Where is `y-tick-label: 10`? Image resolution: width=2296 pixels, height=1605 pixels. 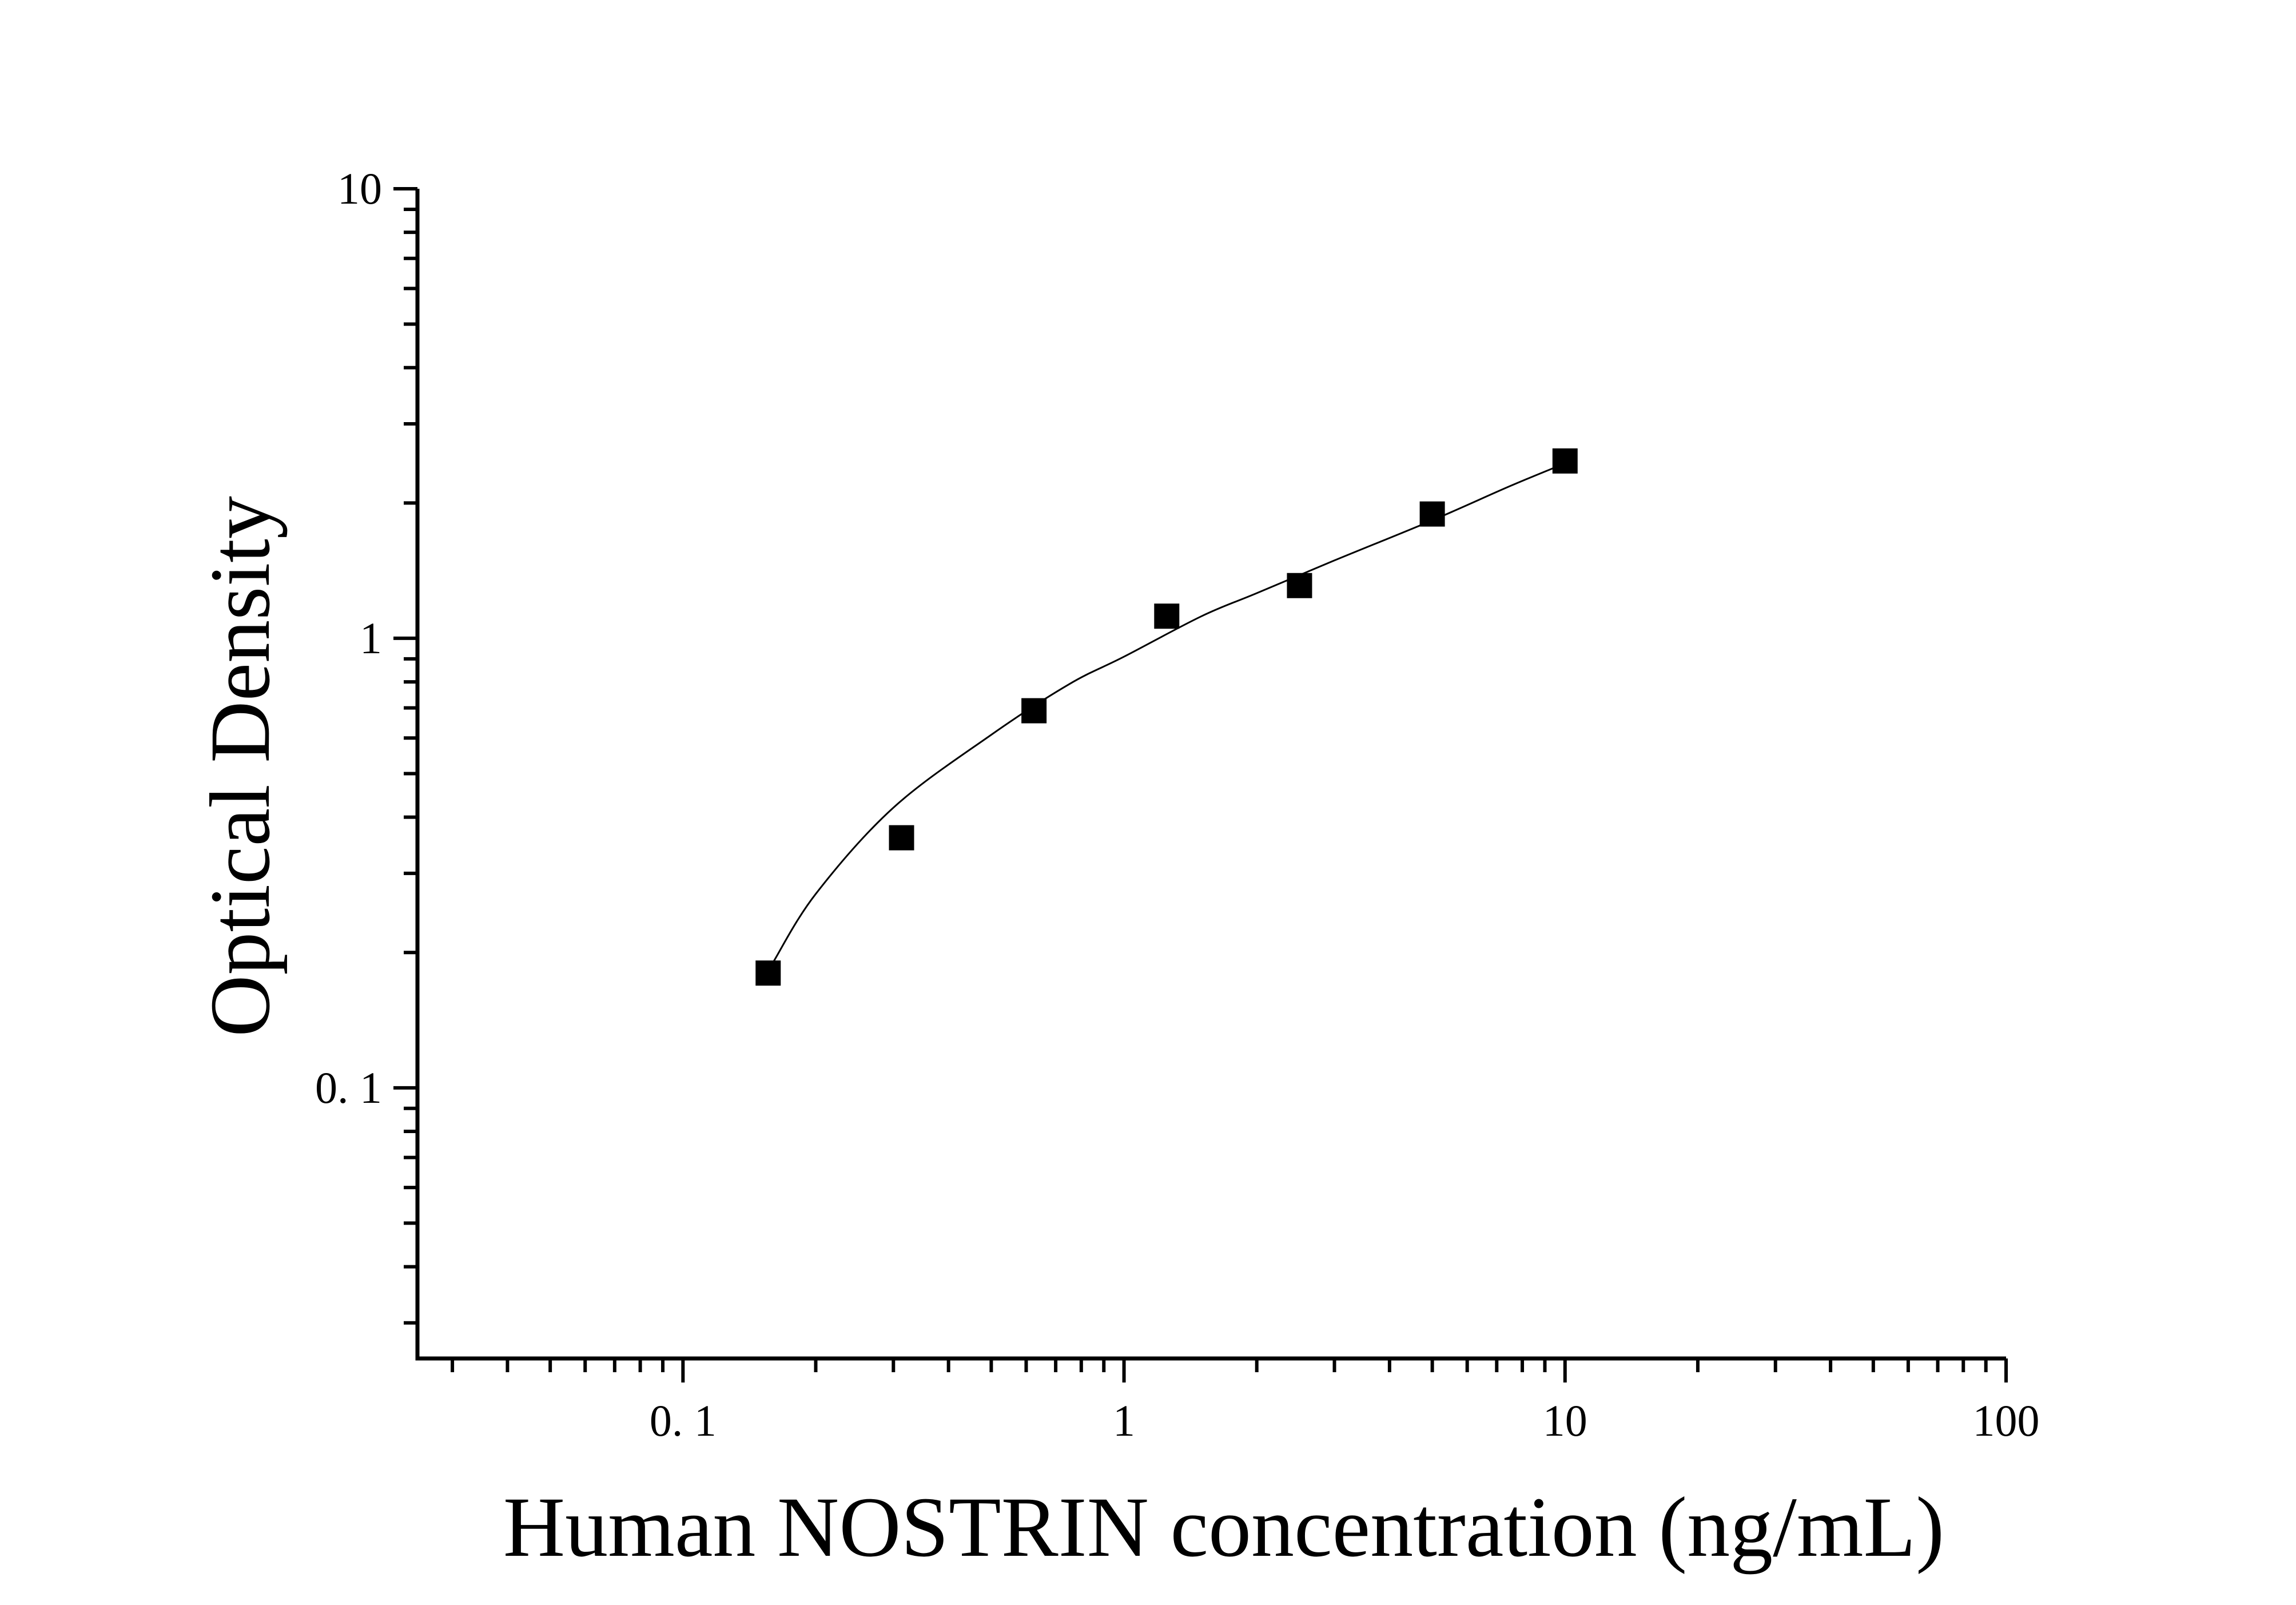
y-tick-label: 10 is located at coordinates (359, 188).